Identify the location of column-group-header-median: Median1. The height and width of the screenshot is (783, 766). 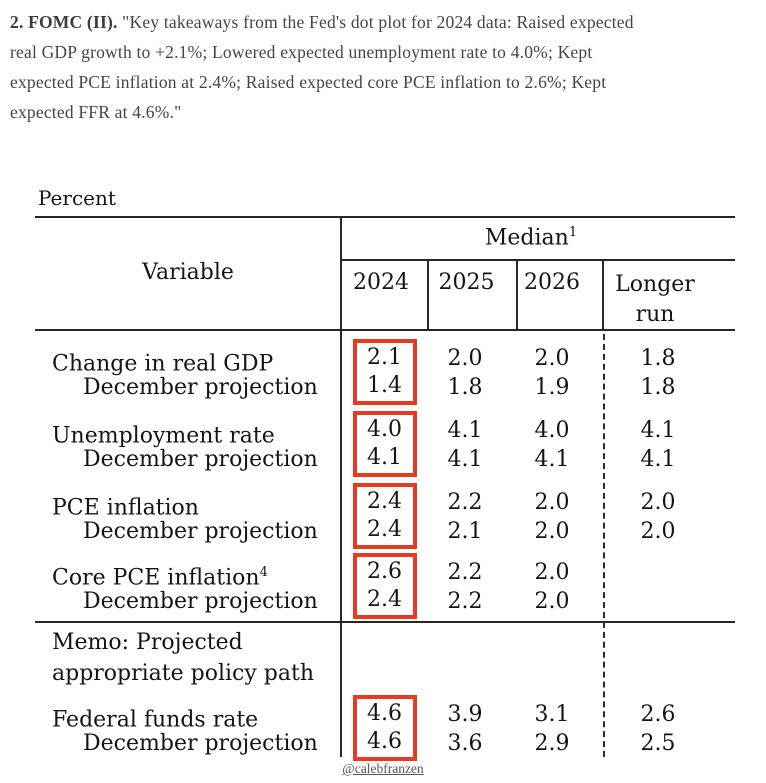
(531, 238).